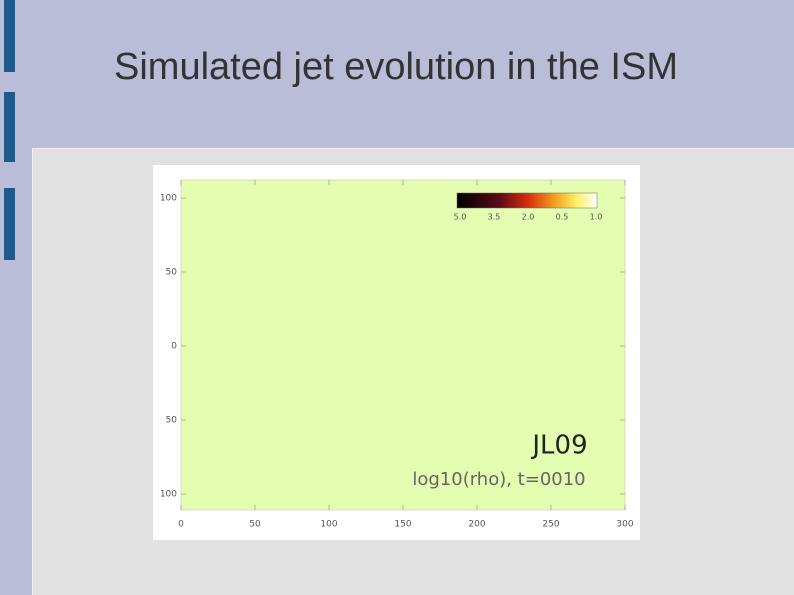 Image resolution: width=794 pixels, height=595 pixels. I want to click on colorbar-tick-label: 3.5, so click(494, 217).